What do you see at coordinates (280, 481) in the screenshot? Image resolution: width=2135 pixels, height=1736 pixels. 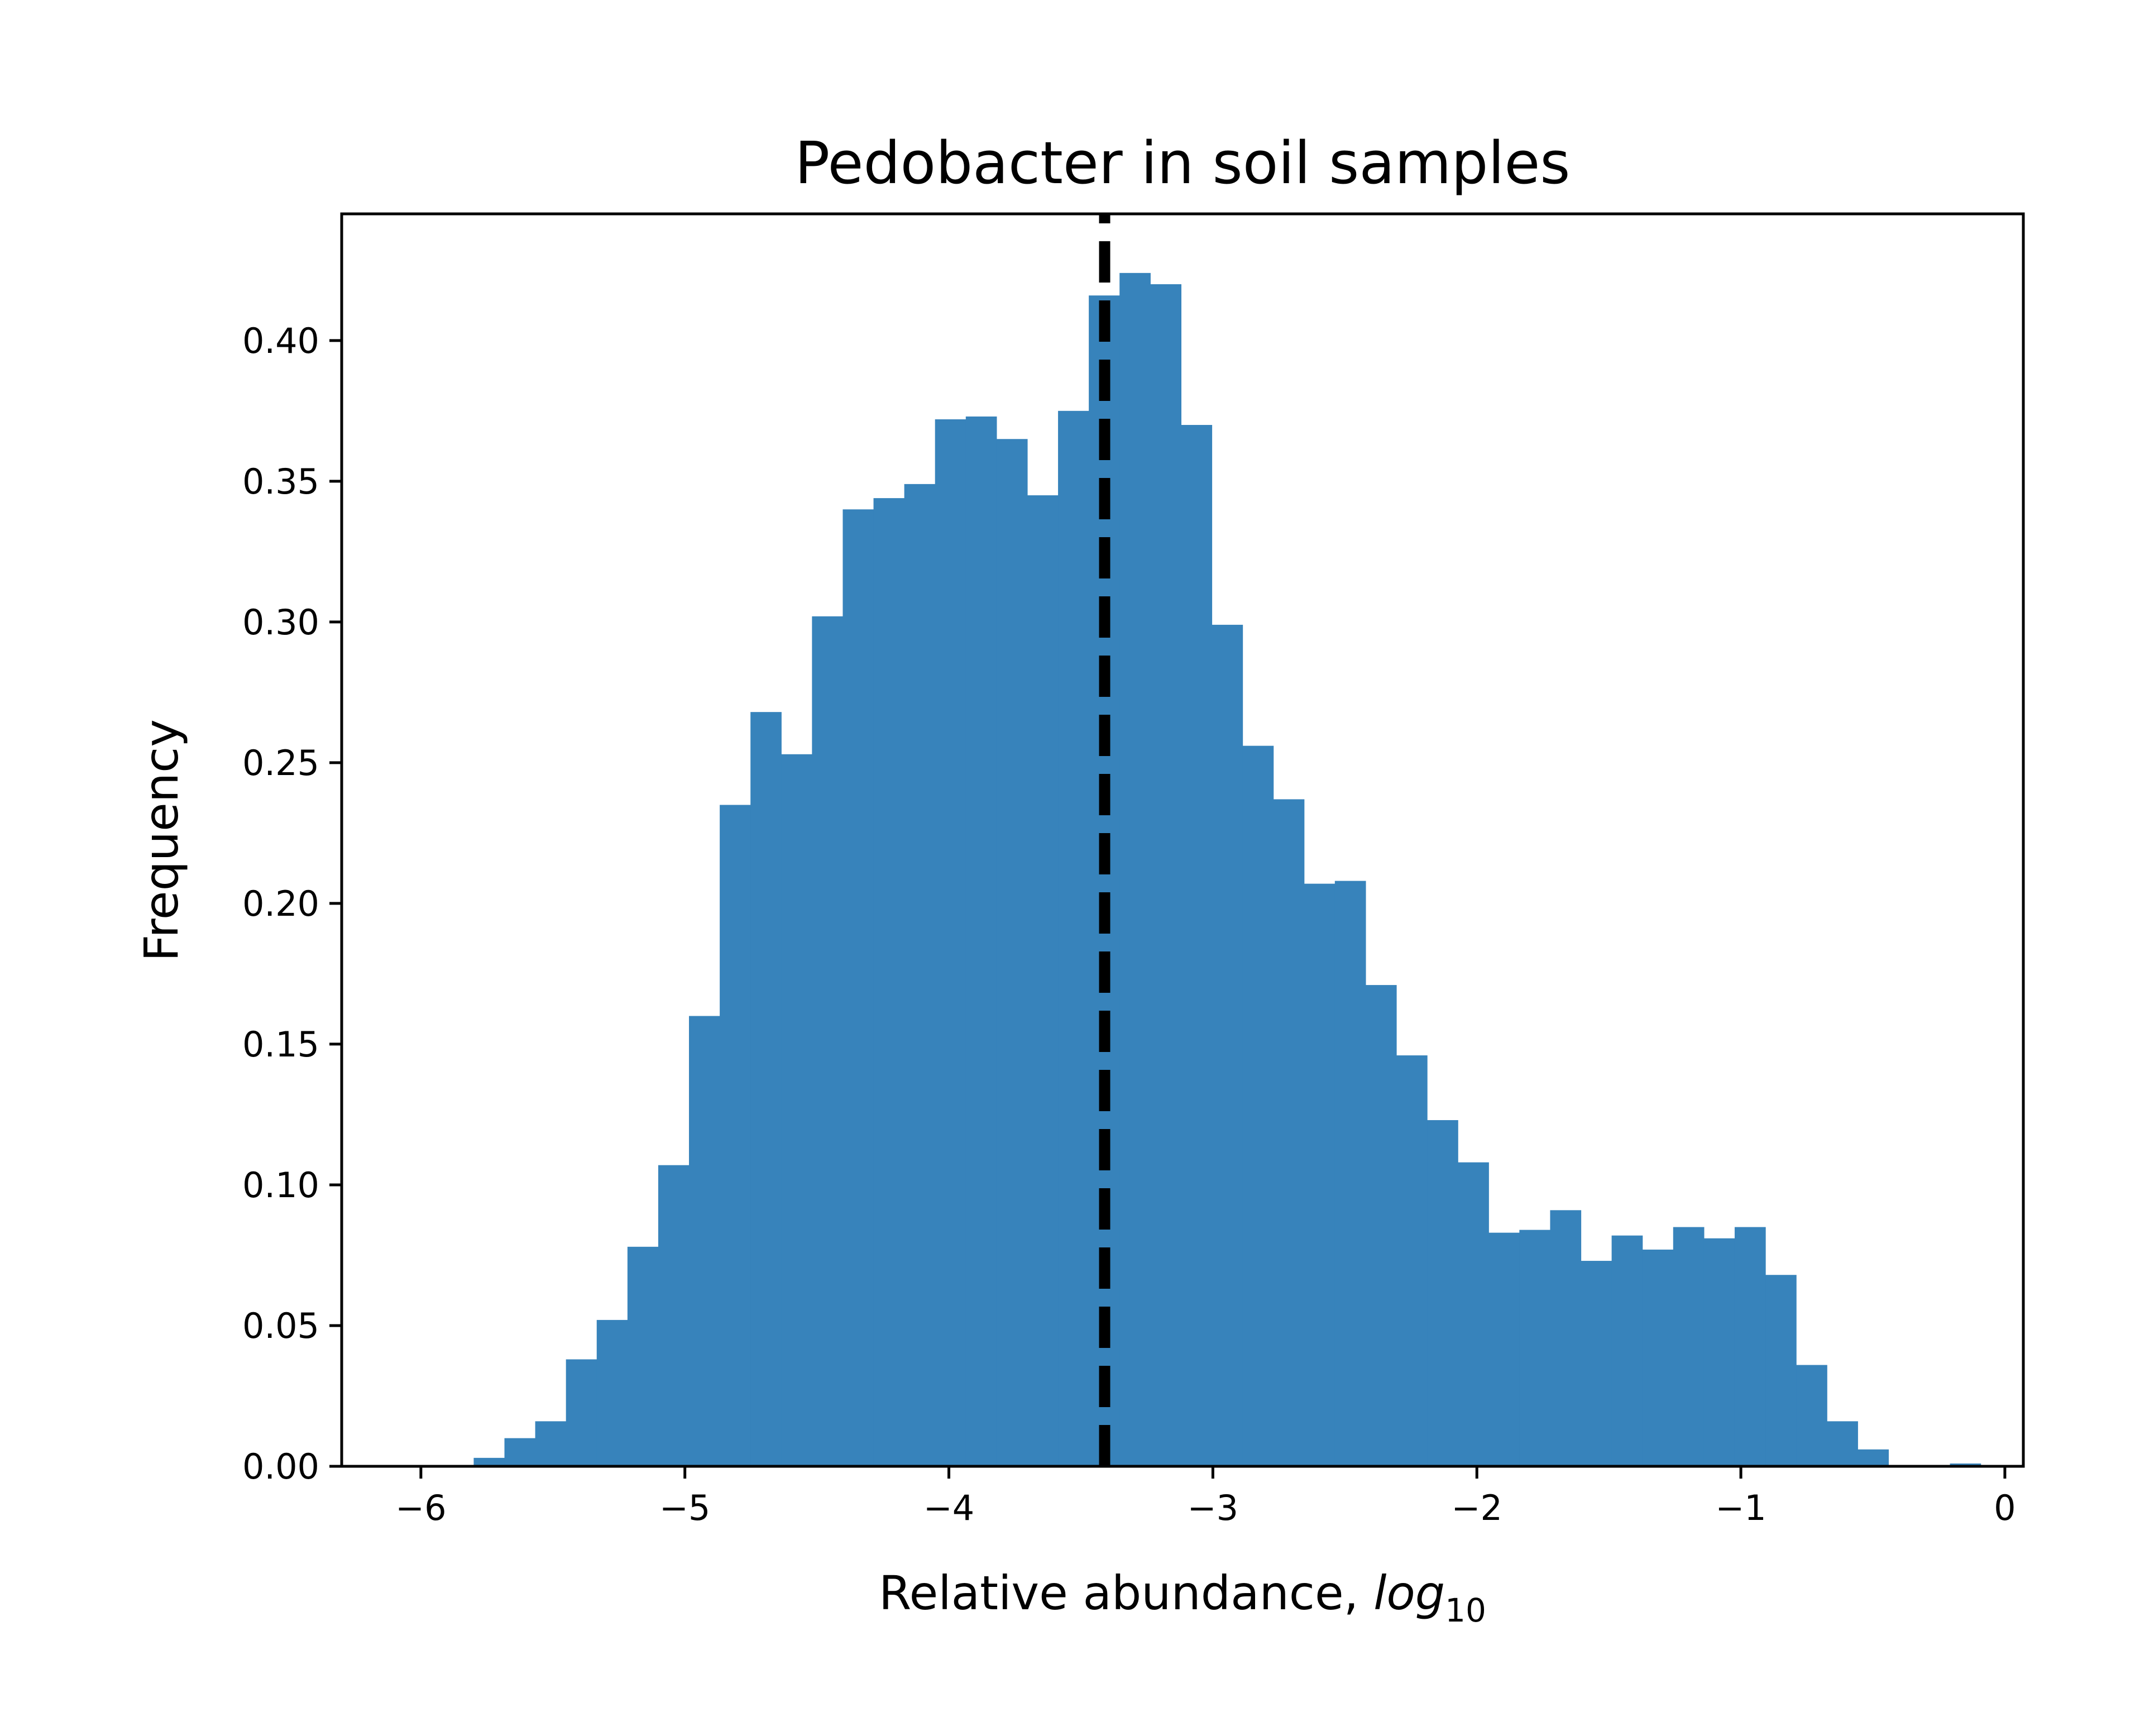 I see `y-tick-label: 0.35` at bounding box center [280, 481].